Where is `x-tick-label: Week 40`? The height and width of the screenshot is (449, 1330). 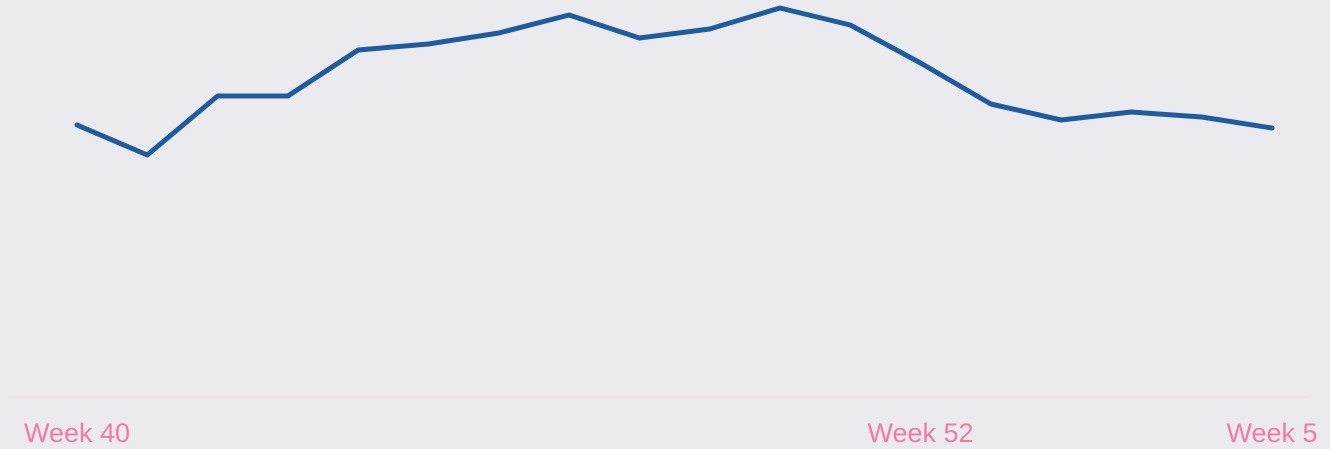
x-tick-label: Week 40 is located at coordinates (77, 433).